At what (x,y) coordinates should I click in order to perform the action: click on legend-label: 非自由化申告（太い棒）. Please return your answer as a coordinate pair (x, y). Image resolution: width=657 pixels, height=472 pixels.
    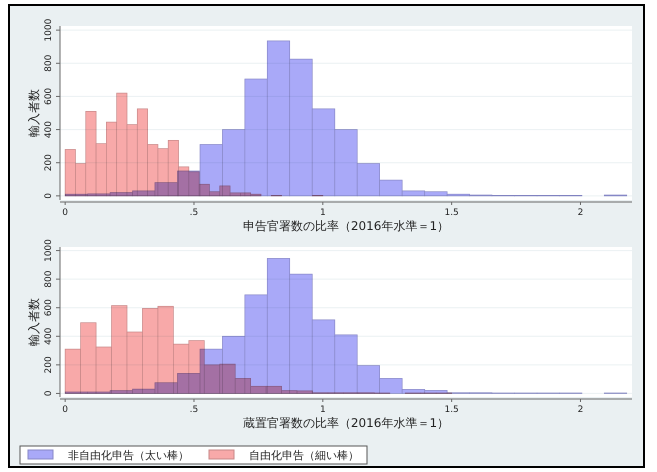
    Looking at the image, I should click on (128, 455).